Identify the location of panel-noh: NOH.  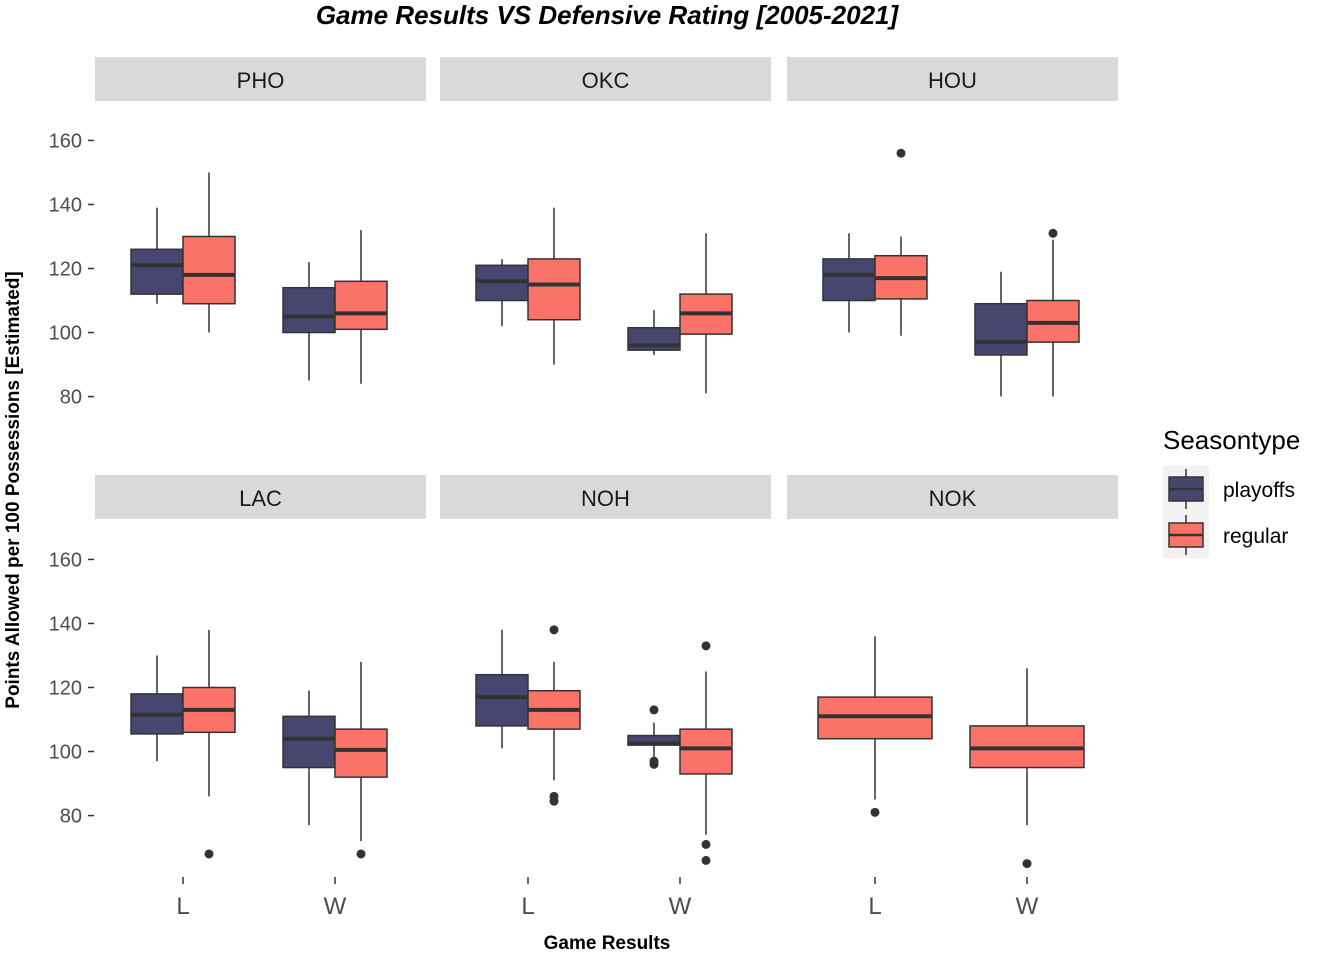
(605, 670).